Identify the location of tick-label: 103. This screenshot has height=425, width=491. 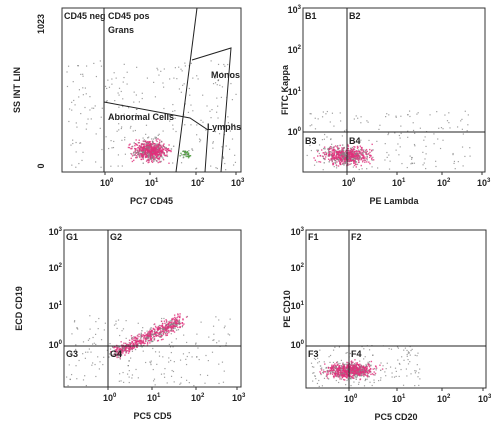
(56, 232).